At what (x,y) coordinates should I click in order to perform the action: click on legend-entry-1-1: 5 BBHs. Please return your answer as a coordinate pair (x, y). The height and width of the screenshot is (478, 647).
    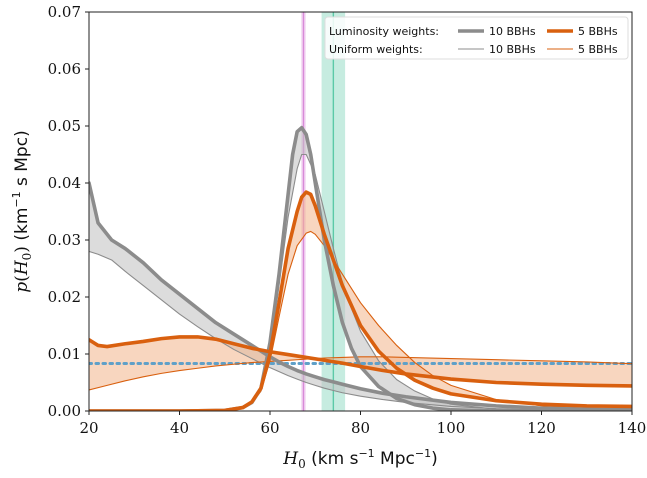
    Looking at the image, I should click on (598, 49).